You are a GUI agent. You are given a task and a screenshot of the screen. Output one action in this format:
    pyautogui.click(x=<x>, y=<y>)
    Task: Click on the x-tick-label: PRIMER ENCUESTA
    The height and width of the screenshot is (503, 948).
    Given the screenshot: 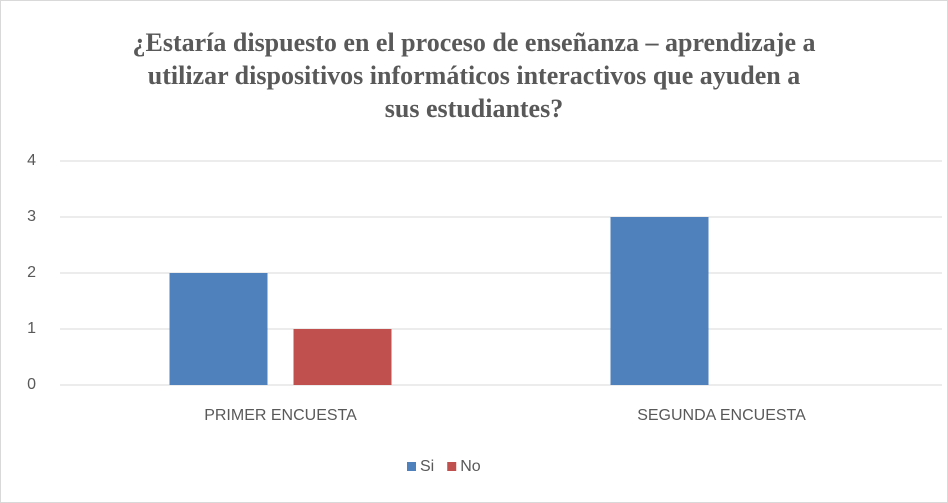 What is the action you would take?
    pyautogui.click(x=280, y=415)
    